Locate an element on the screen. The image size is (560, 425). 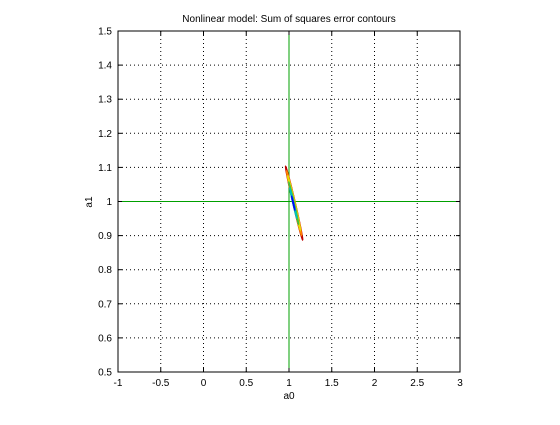
x-tick-label: -1 is located at coordinates (118, 383).